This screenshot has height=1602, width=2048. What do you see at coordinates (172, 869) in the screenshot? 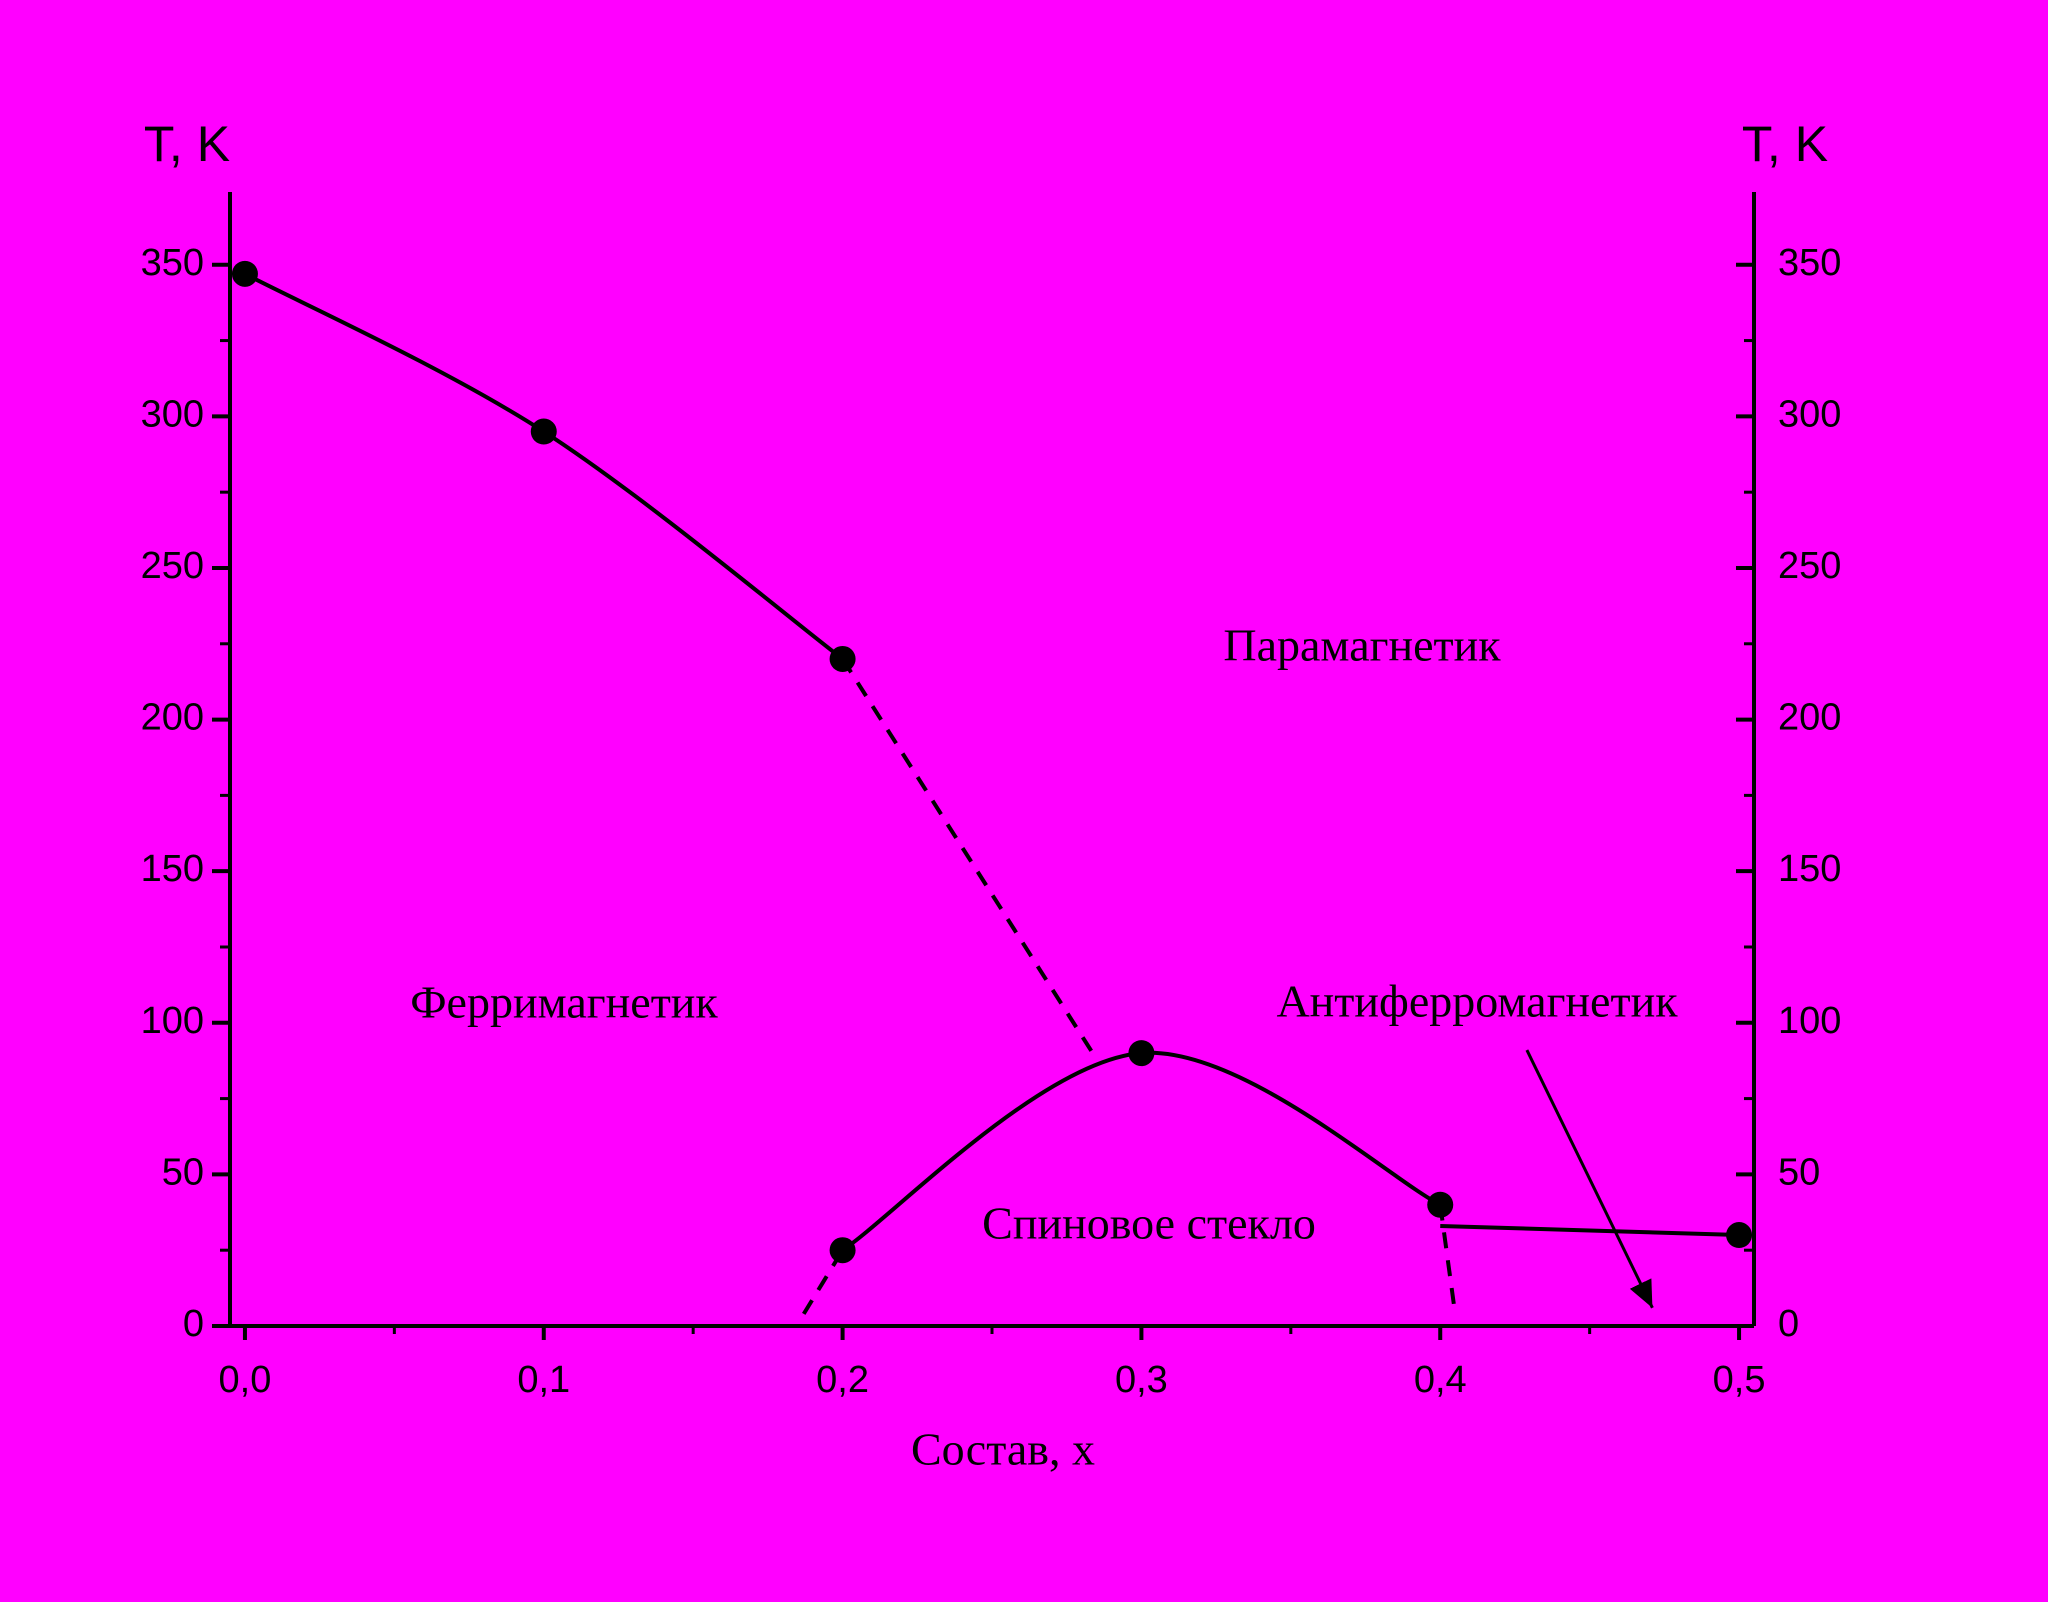
I see `y-tick-label: 150` at bounding box center [172, 869].